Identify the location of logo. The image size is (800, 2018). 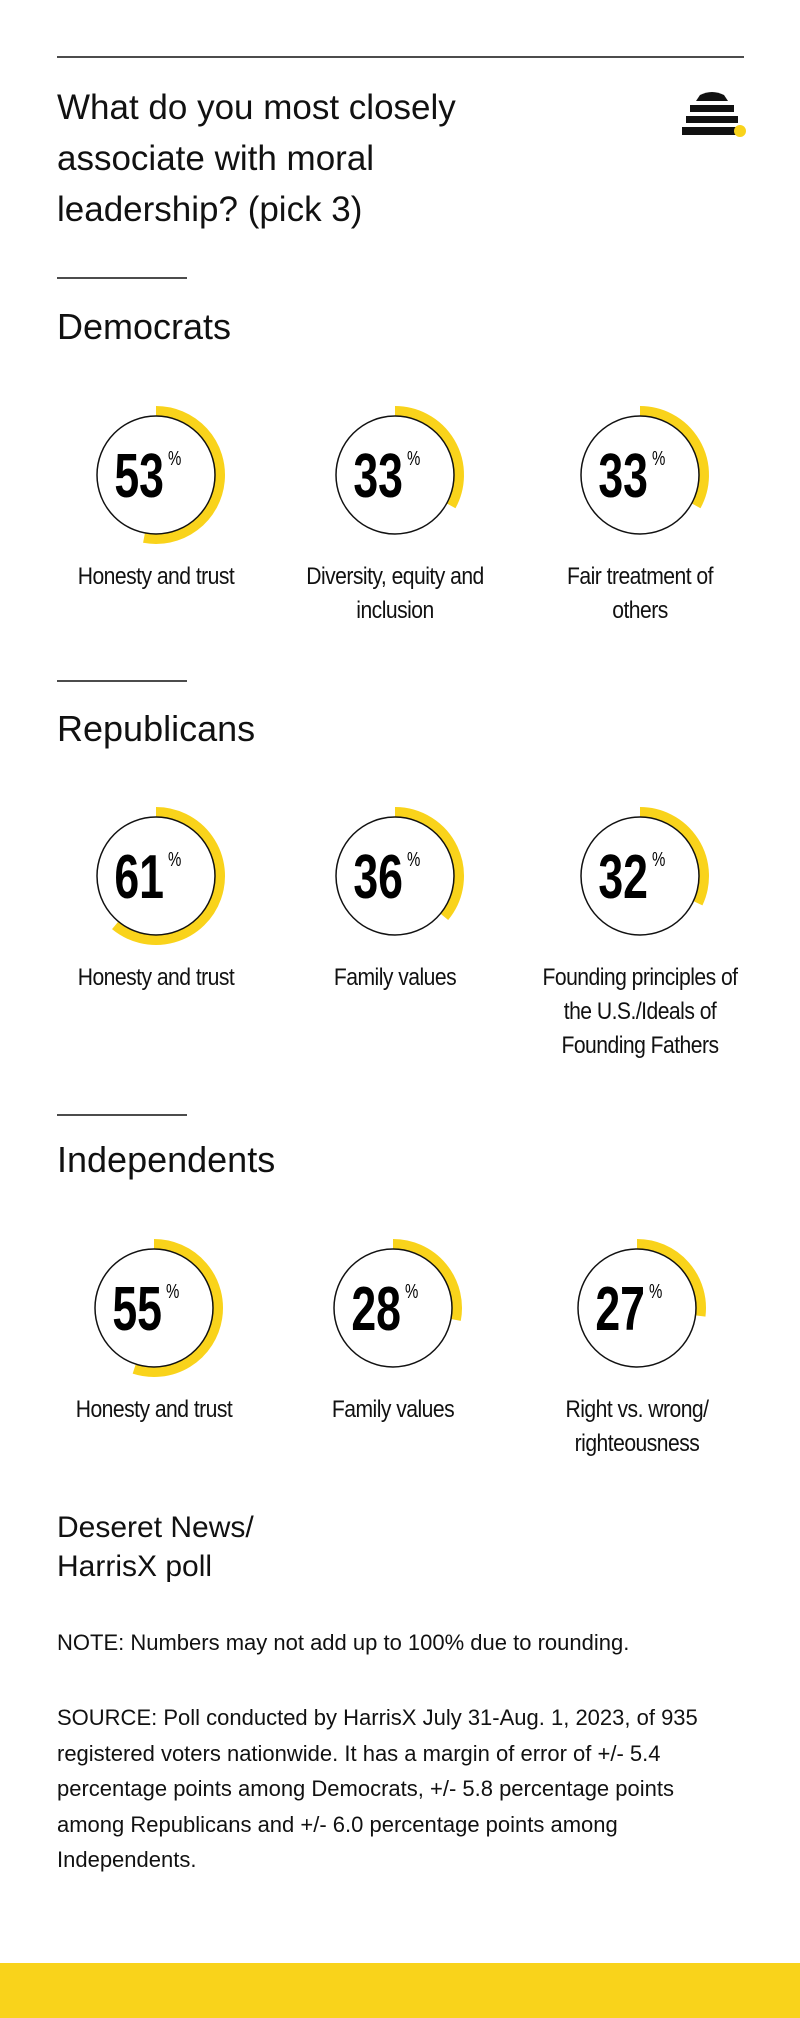
(714, 114).